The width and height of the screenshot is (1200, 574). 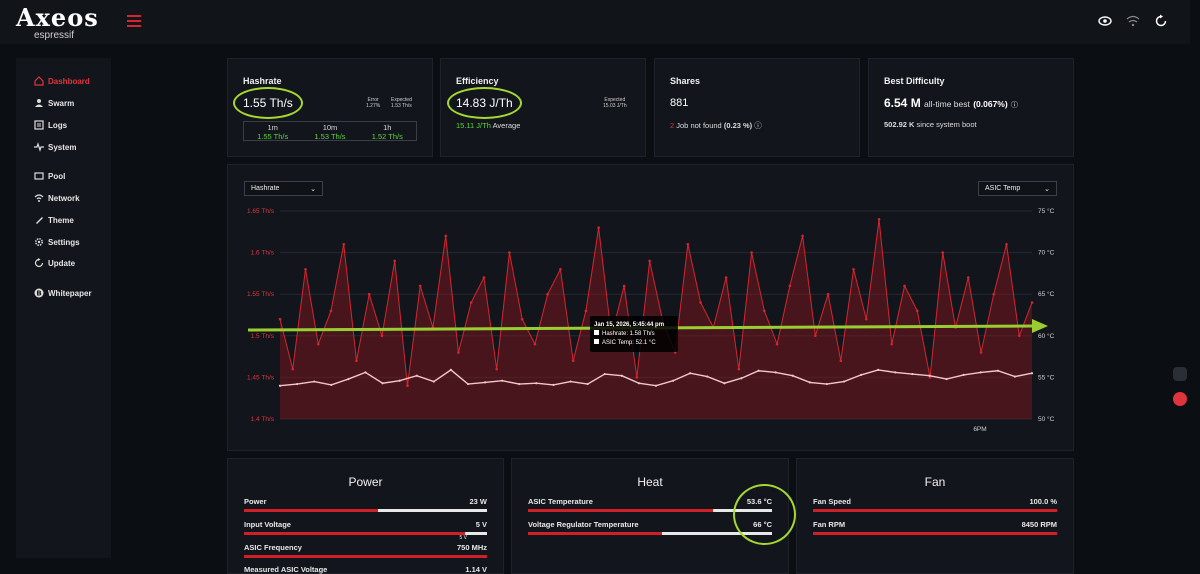 What do you see at coordinates (979, 429) in the screenshot?
I see `x-tick: 6PM` at bounding box center [979, 429].